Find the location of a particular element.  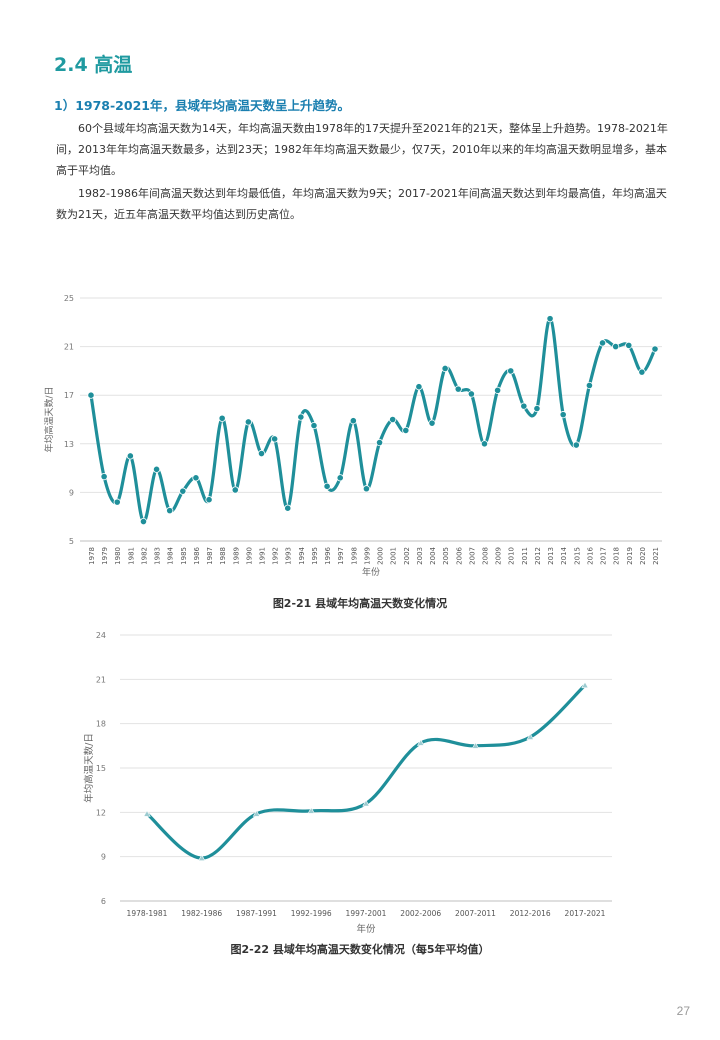

chart1-xtick-label: 2014 is located at coordinates (564, 555).